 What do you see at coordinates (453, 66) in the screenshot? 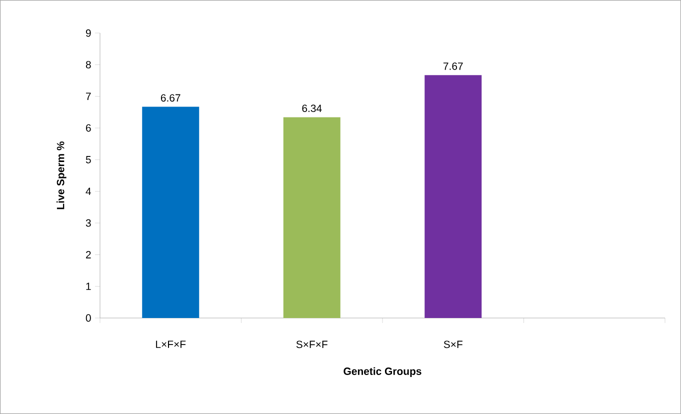
I see `data-label: 7.67` at bounding box center [453, 66].